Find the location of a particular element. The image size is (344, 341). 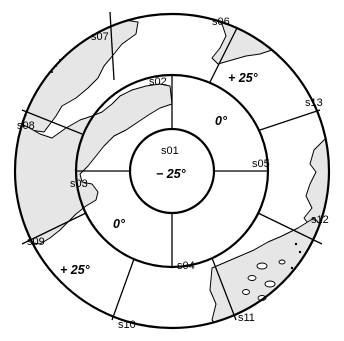

temperature-inner-left: 0° is located at coordinates (119, 224).